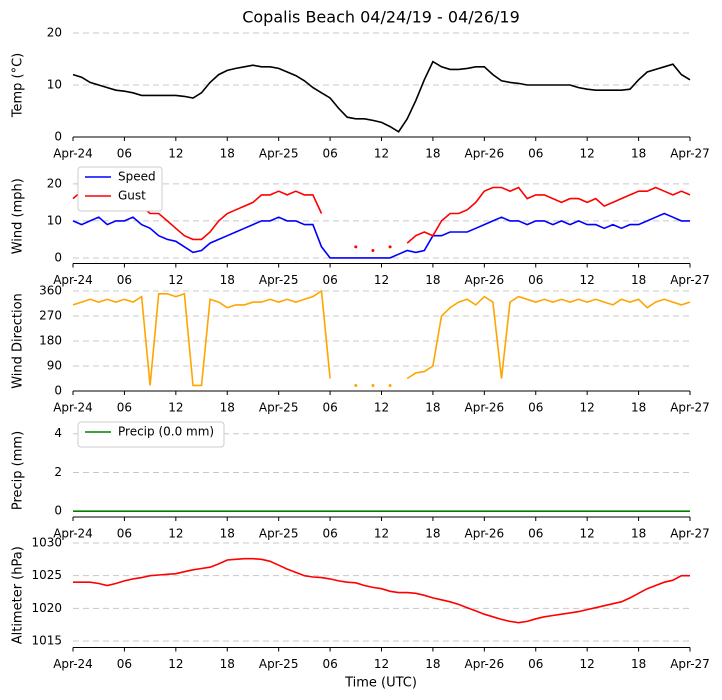  I want to click on y-tick-label: 180, so click(50, 341).